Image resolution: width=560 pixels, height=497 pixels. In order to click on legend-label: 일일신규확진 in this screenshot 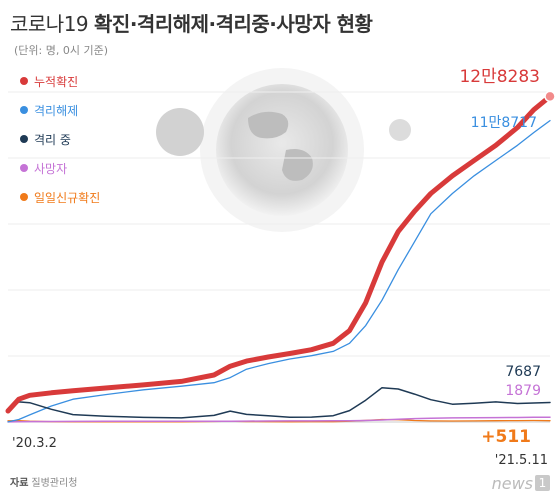, I will do `click(67, 197)`.